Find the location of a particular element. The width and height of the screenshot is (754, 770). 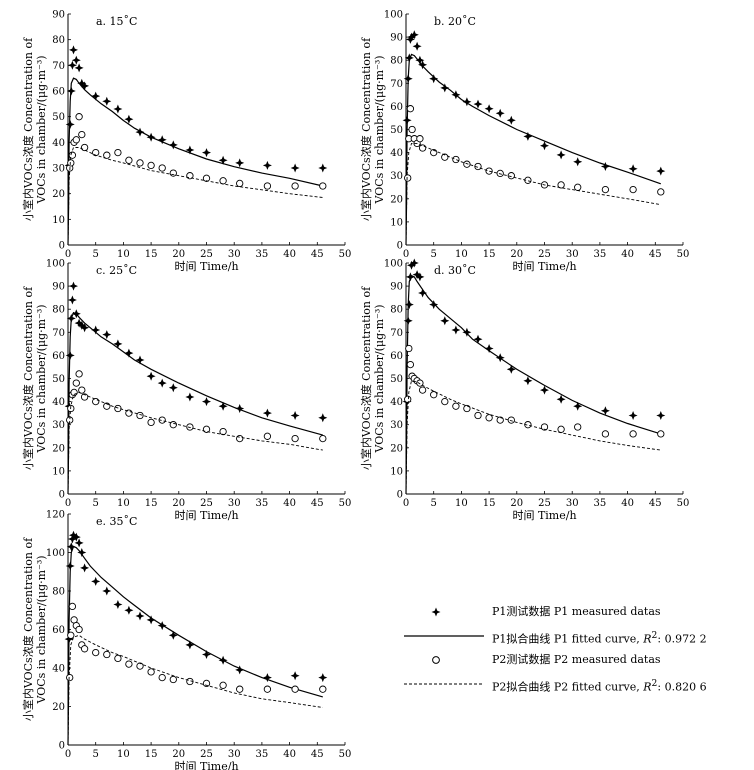

legend-row-p1-measured: P1测试数据 P1 measured datas is located at coordinates (574, 612).